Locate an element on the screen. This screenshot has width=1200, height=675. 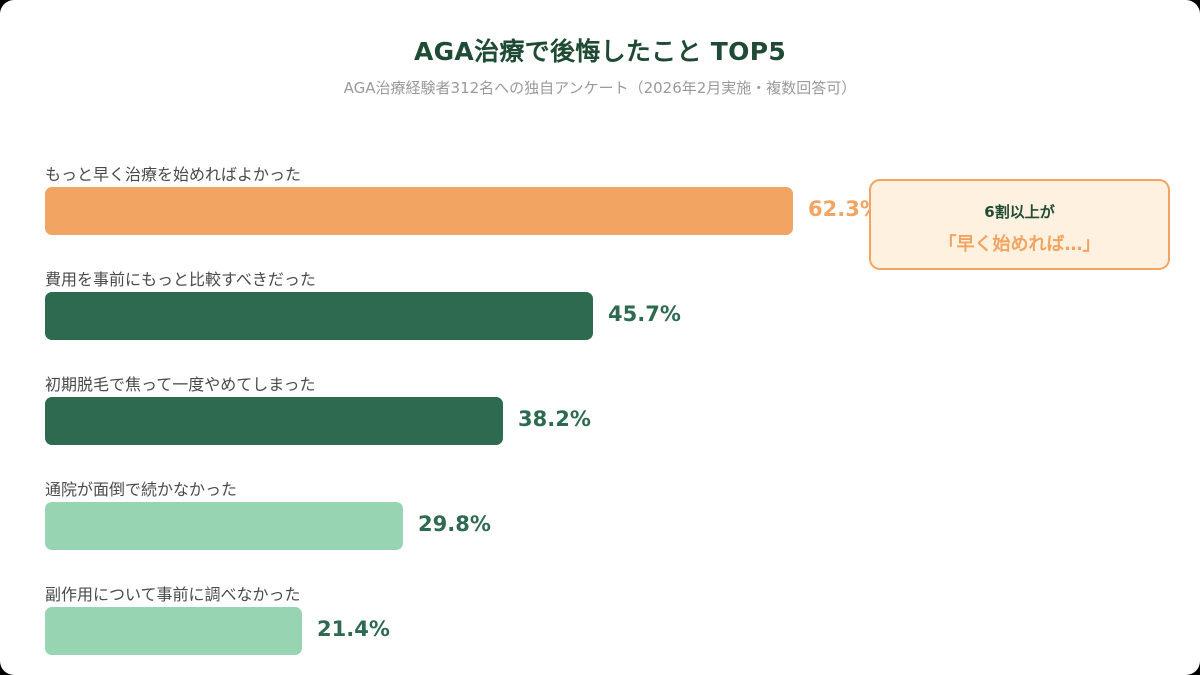
bar-row: 初期脱毛で焦って一度やめてしまった 38.2% is located at coordinates (605, 423).